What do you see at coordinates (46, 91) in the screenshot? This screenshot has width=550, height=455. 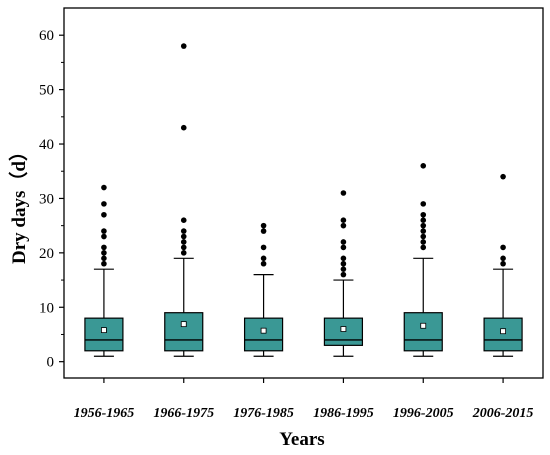 I see `y-tick-label: 50` at bounding box center [46, 91].